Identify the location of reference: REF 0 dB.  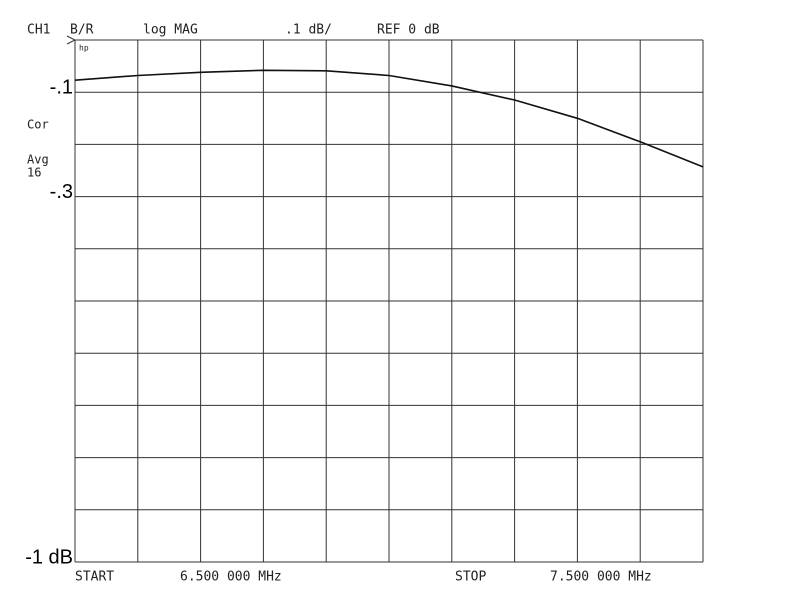
(408, 30).